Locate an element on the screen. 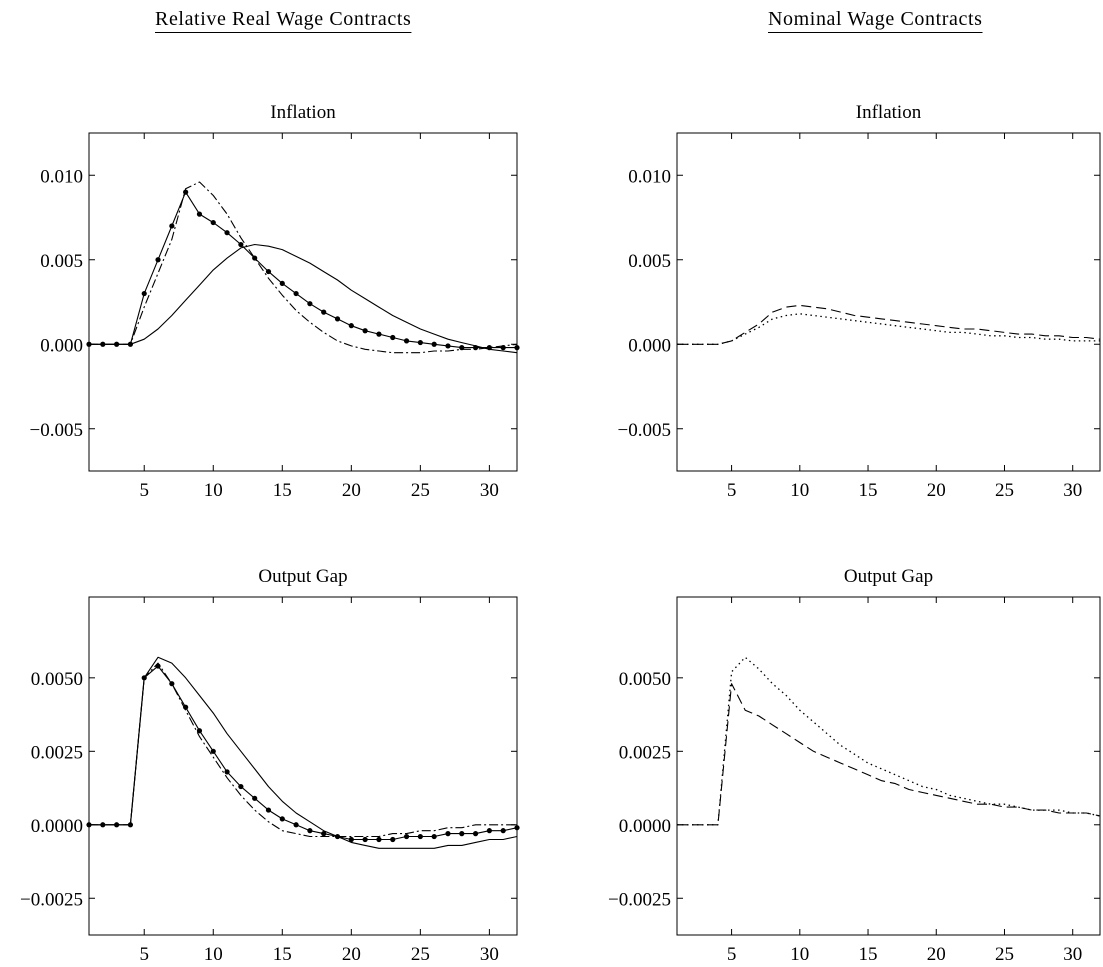 This screenshot has width=1103, height=967. series-line-dashdot is located at coordinates (303, 267).